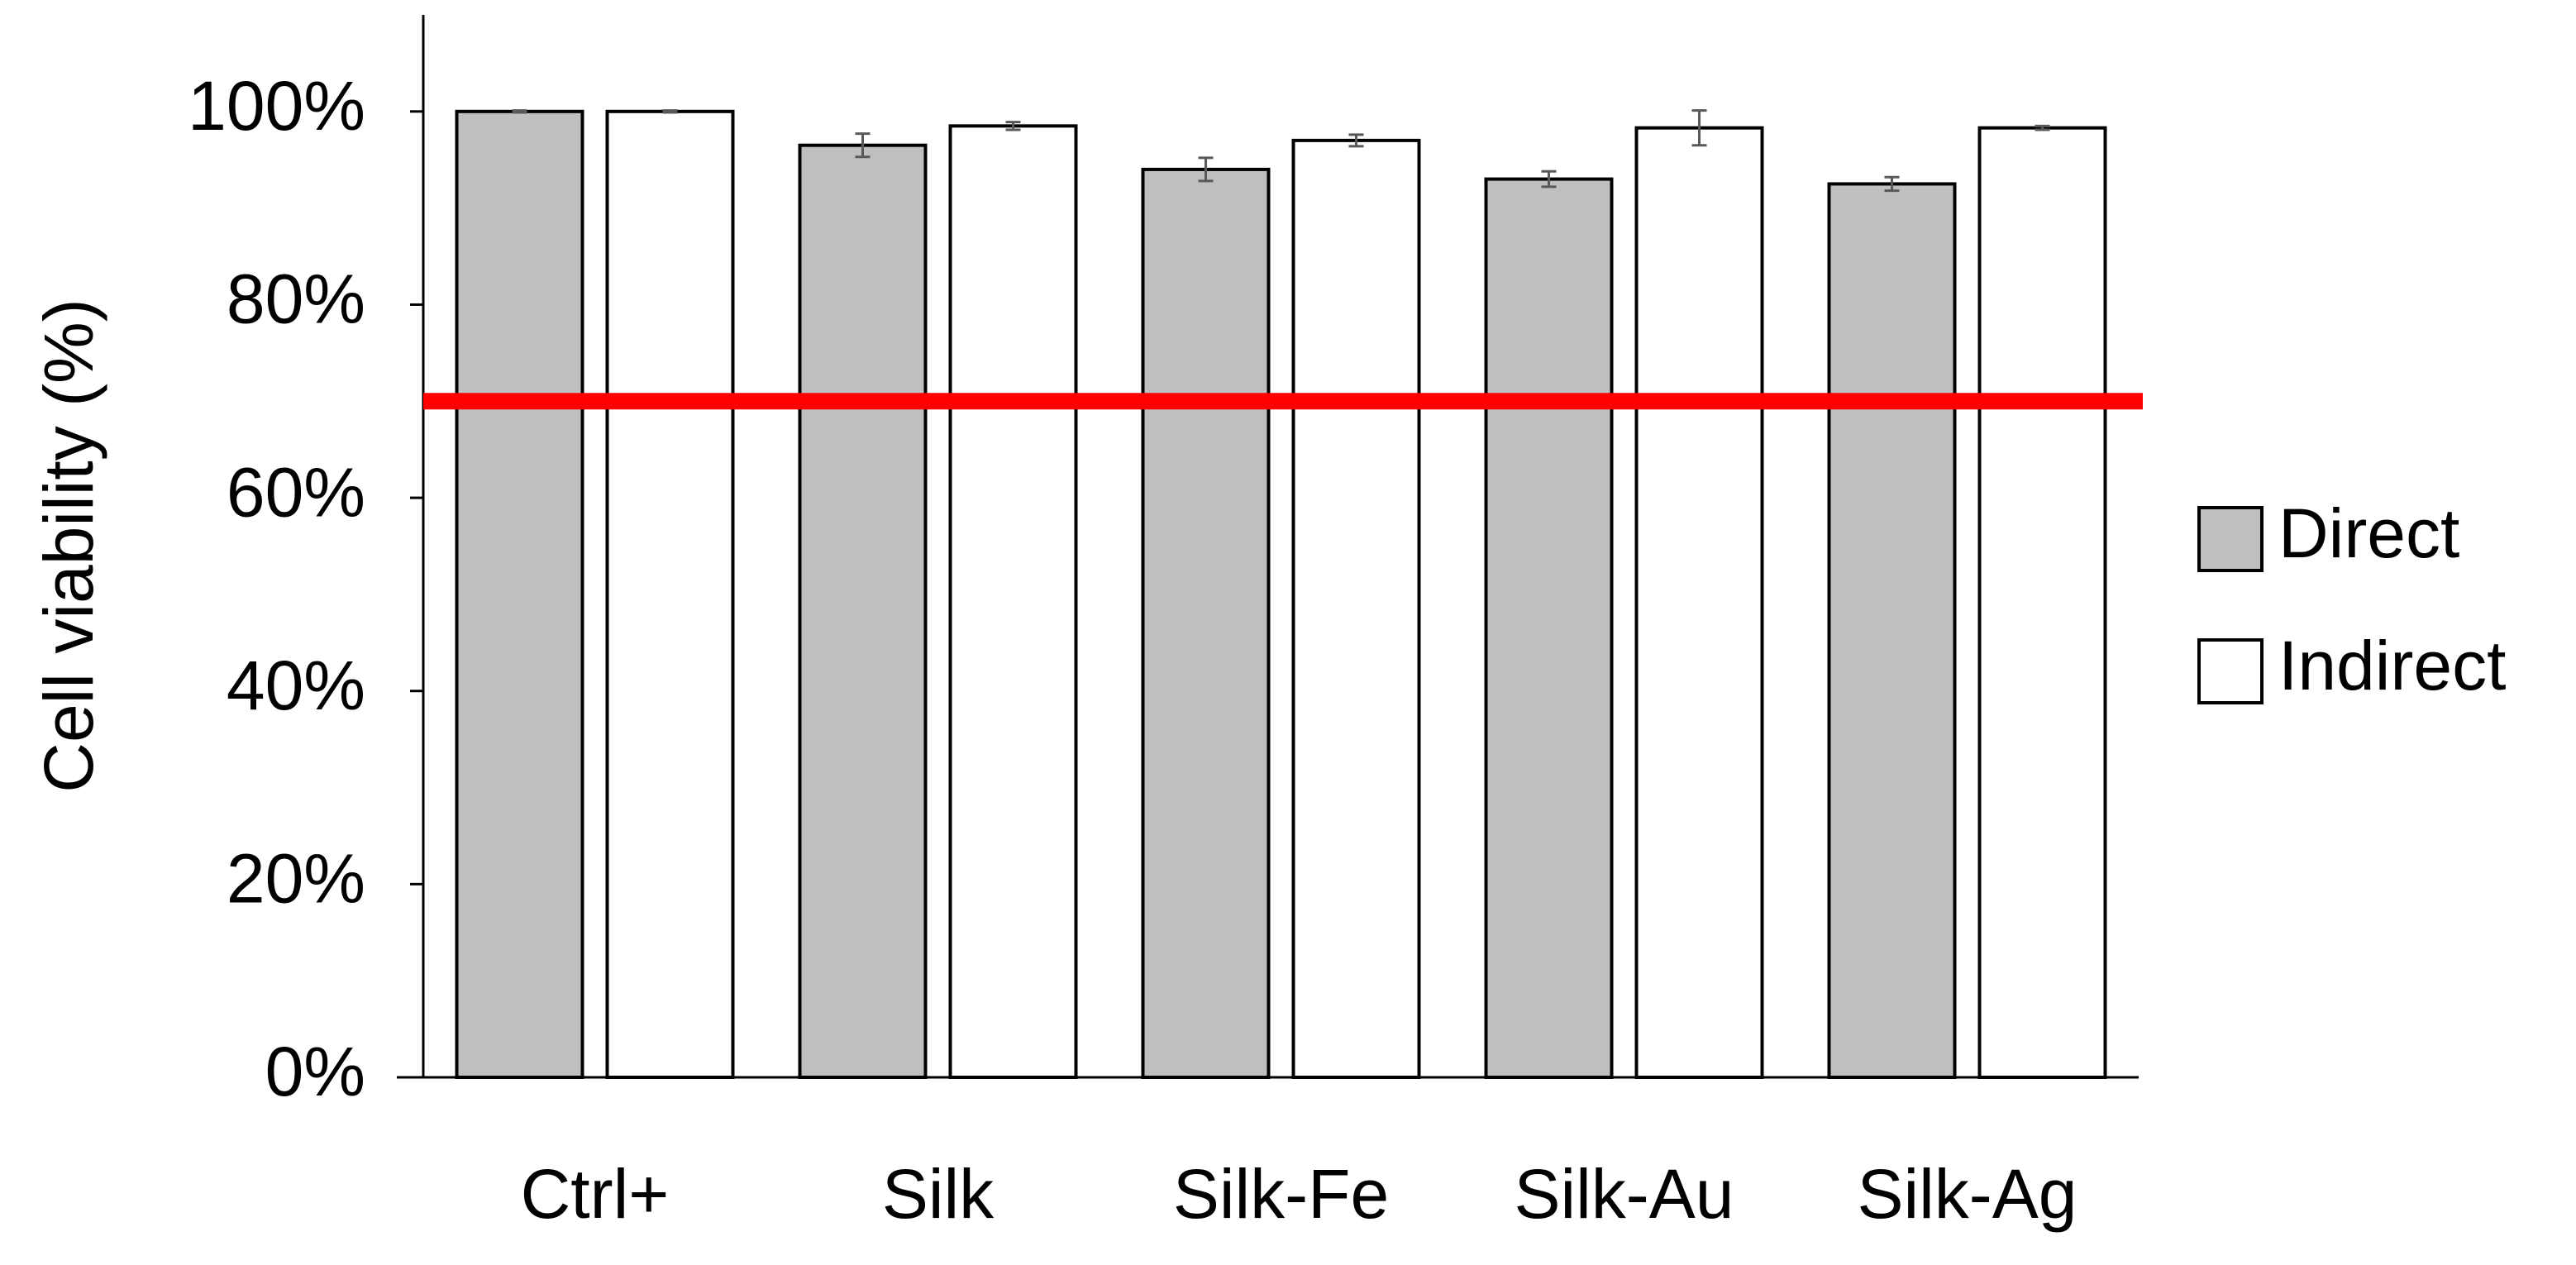 Image resolution: width=2576 pixels, height=1265 pixels. What do you see at coordinates (296, 299) in the screenshot?
I see `y-tick-label: 80%` at bounding box center [296, 299].